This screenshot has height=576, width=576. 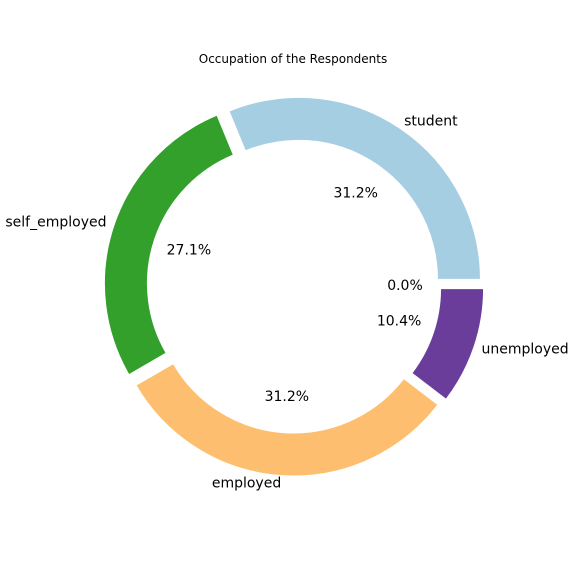 I want to click on pct-label-employed: 31.2%, so click(x=287, y=397).